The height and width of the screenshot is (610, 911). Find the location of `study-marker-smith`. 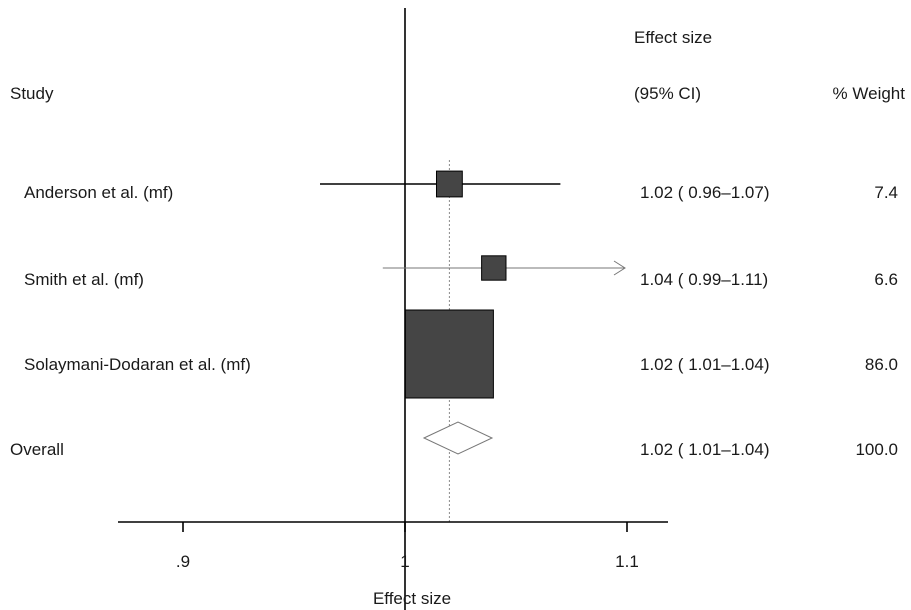

study-marker-smith is located at coordinates (494, 268).